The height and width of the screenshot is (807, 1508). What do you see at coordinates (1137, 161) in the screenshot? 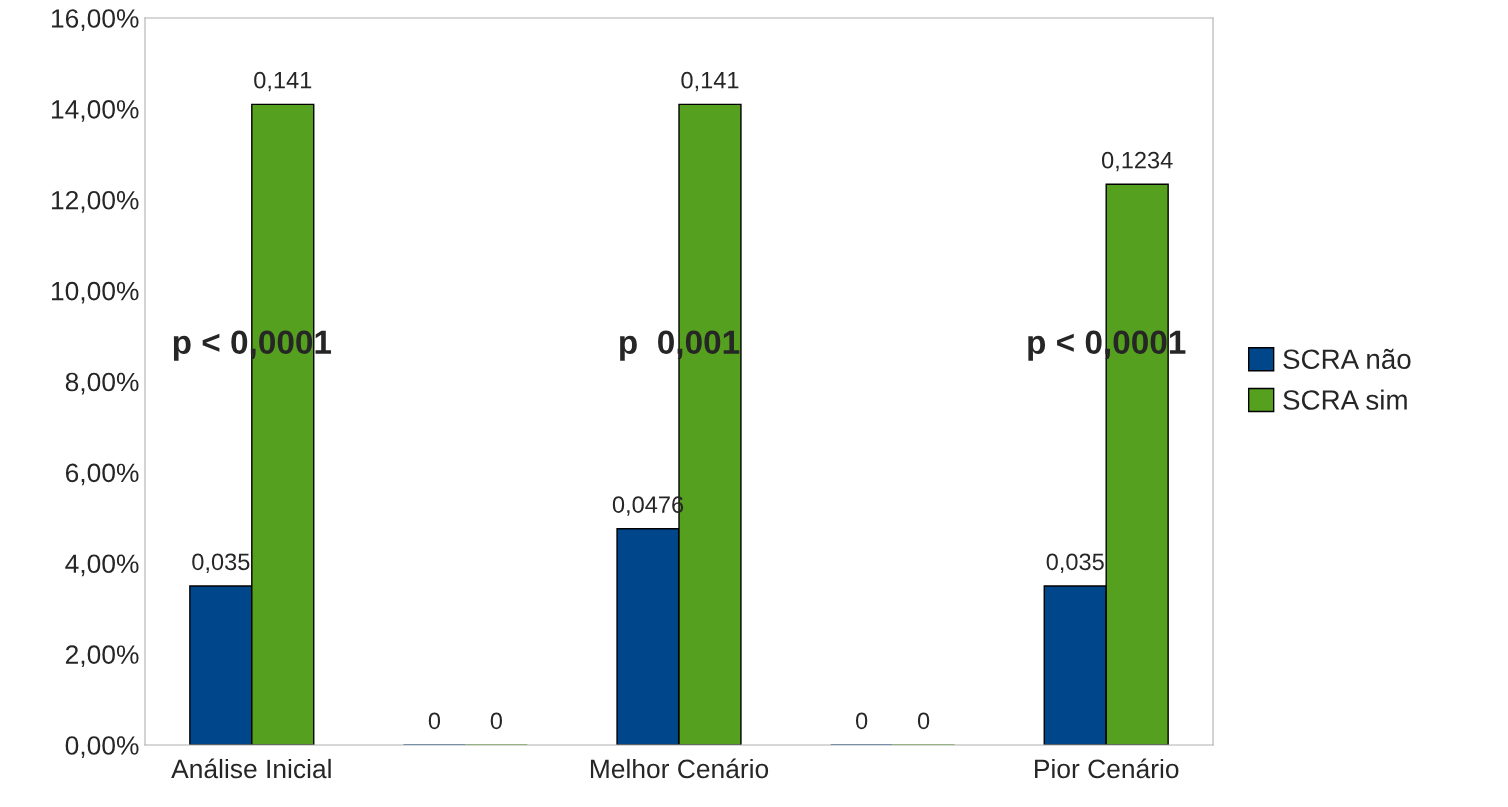
I see `data-label: 0,1234` at bounding box center [1137, 161].